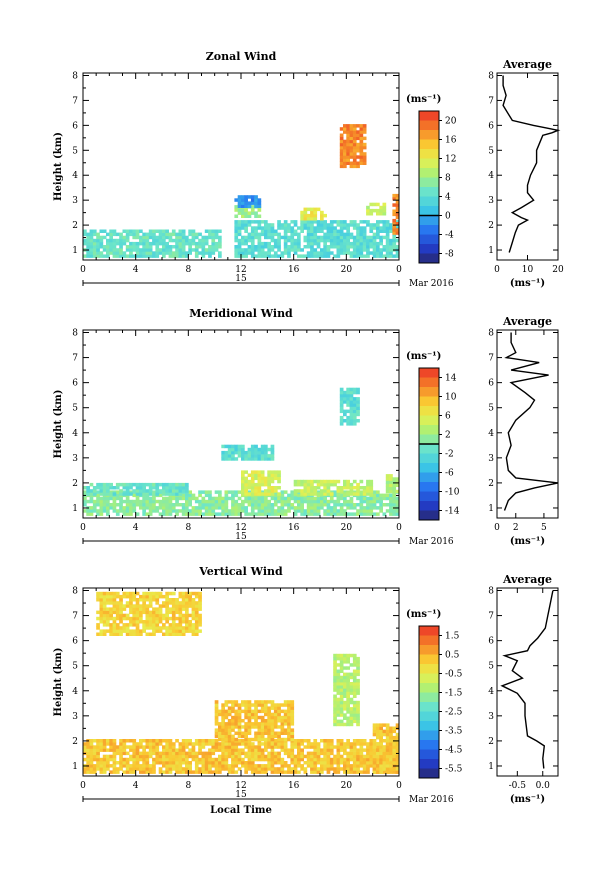 The height and width of the screenshot is (873, 614). What do you see at coordinates (491, 176) in the screenshot?
I see `average-y-tick-label: 4` at bounding box center [491, 176].